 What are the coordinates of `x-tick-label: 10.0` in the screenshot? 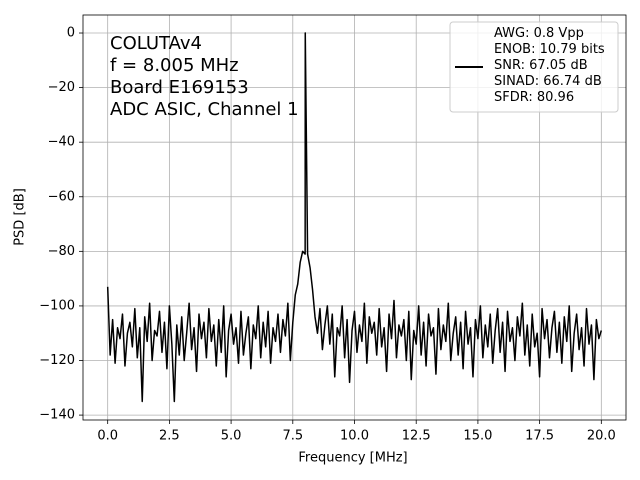 It's located at (354, 436).